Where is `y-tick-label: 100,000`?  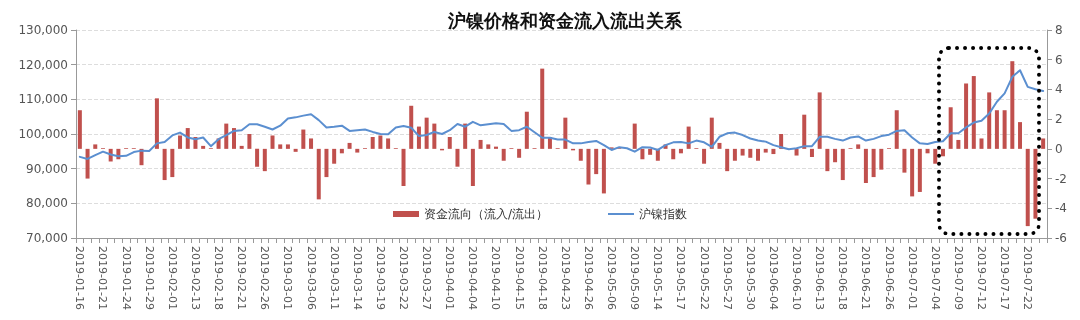 y-tick-label: 100,000 is located at coordinates (43, 134).